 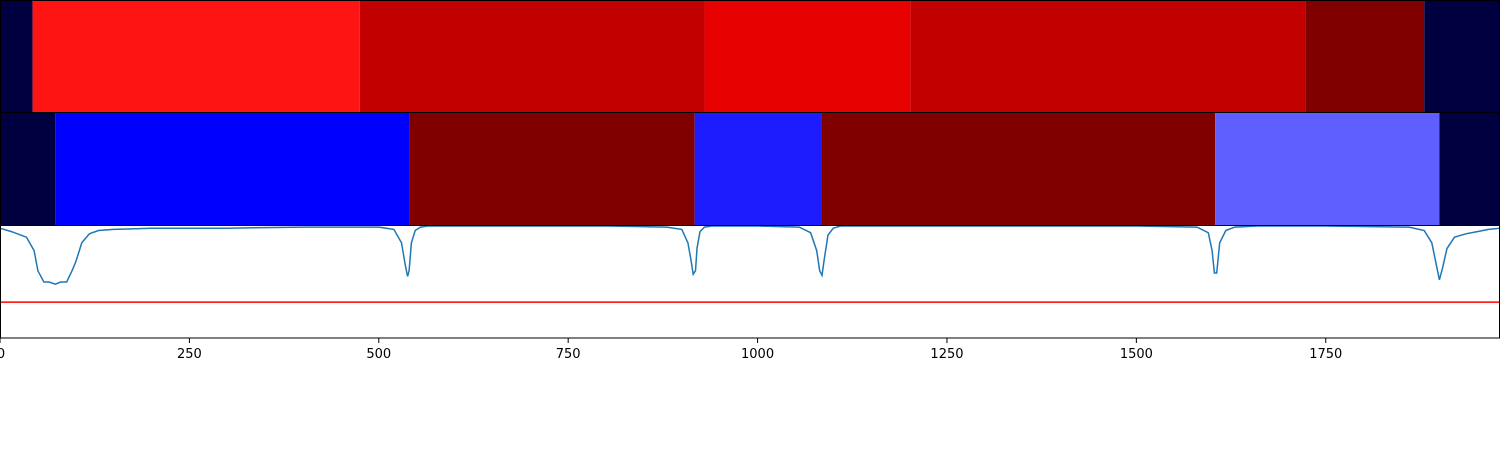 I want to click on x-tick-label: 1250, so click(x=946, y=354).